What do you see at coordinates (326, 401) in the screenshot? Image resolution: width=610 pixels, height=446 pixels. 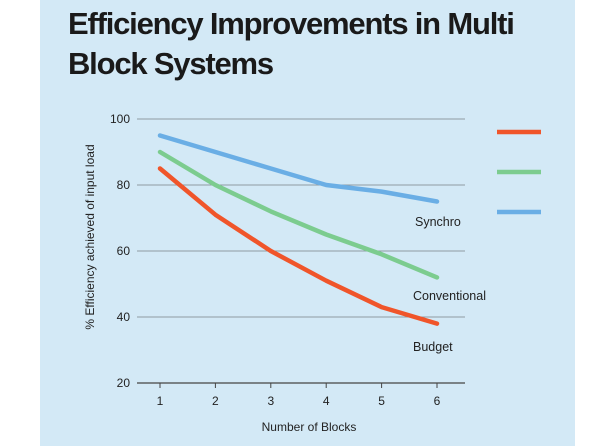 I see `x-tick-label: 4` at bounding box center [326, 401].